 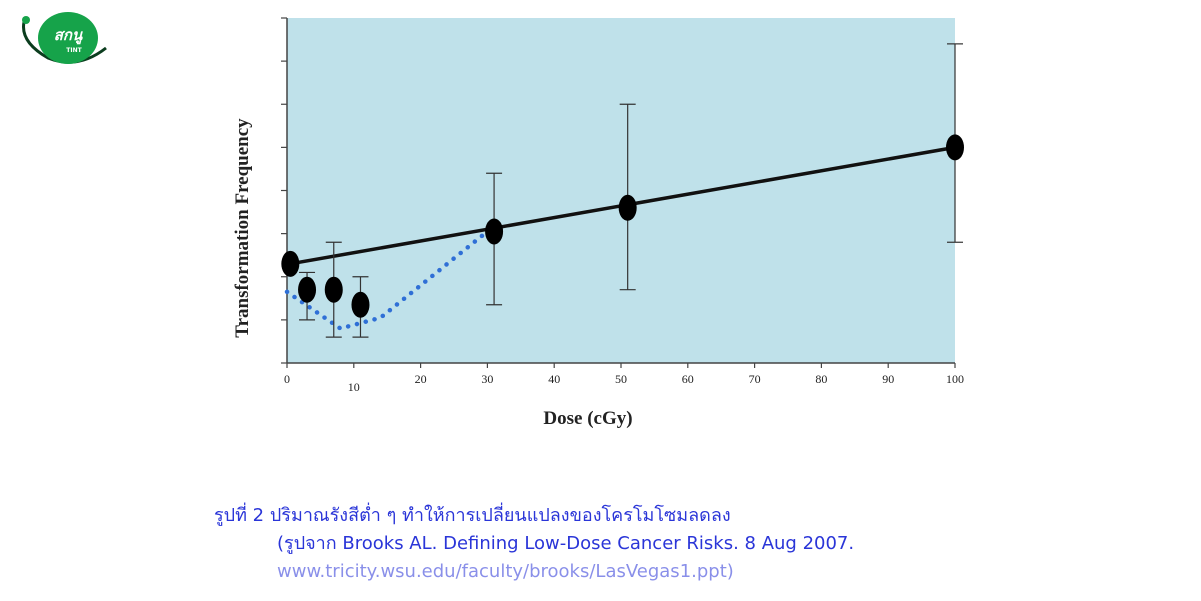 What do you see at coordinates (755, 379) in the screenshot?
I see `x-tick-label: 70` at bounding box center [755, 379].